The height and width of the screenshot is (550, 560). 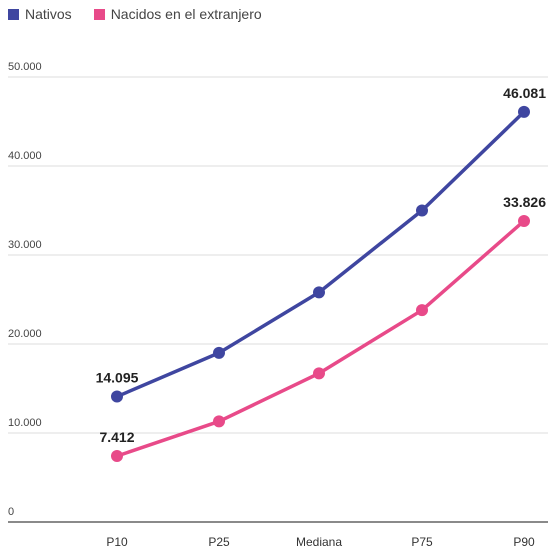 I want to click on legend-label-nativos: Nativos, so click(x=48, y=14).